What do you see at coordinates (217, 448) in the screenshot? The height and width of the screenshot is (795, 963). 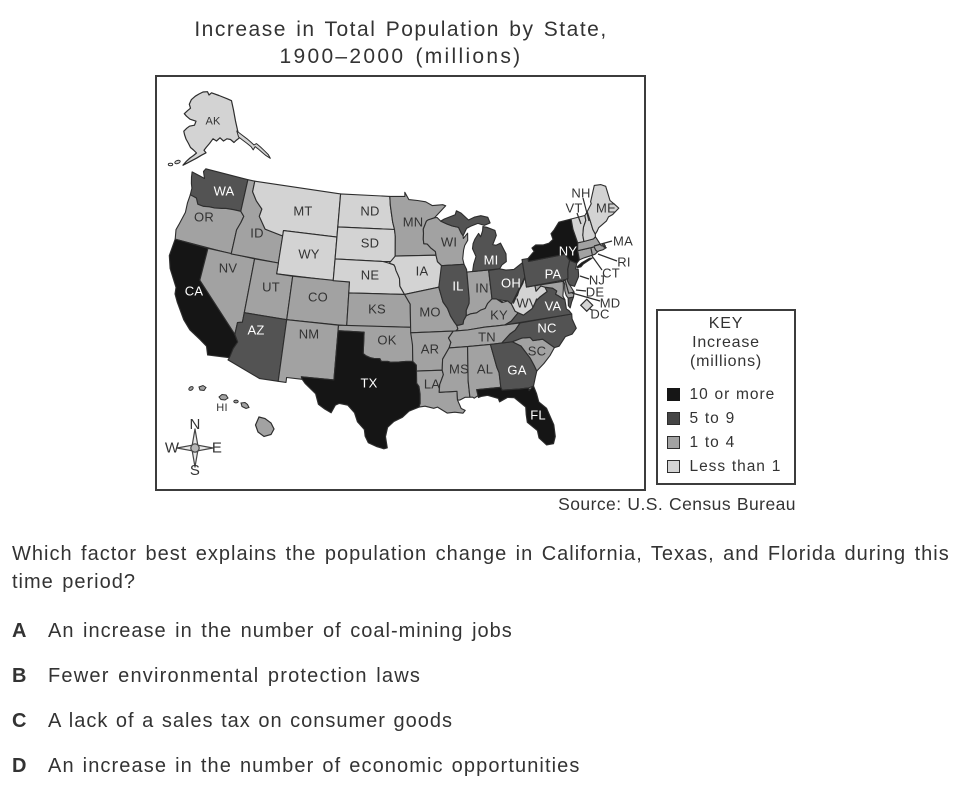 I see `svg-text: E` at bounding box center [217, 448].